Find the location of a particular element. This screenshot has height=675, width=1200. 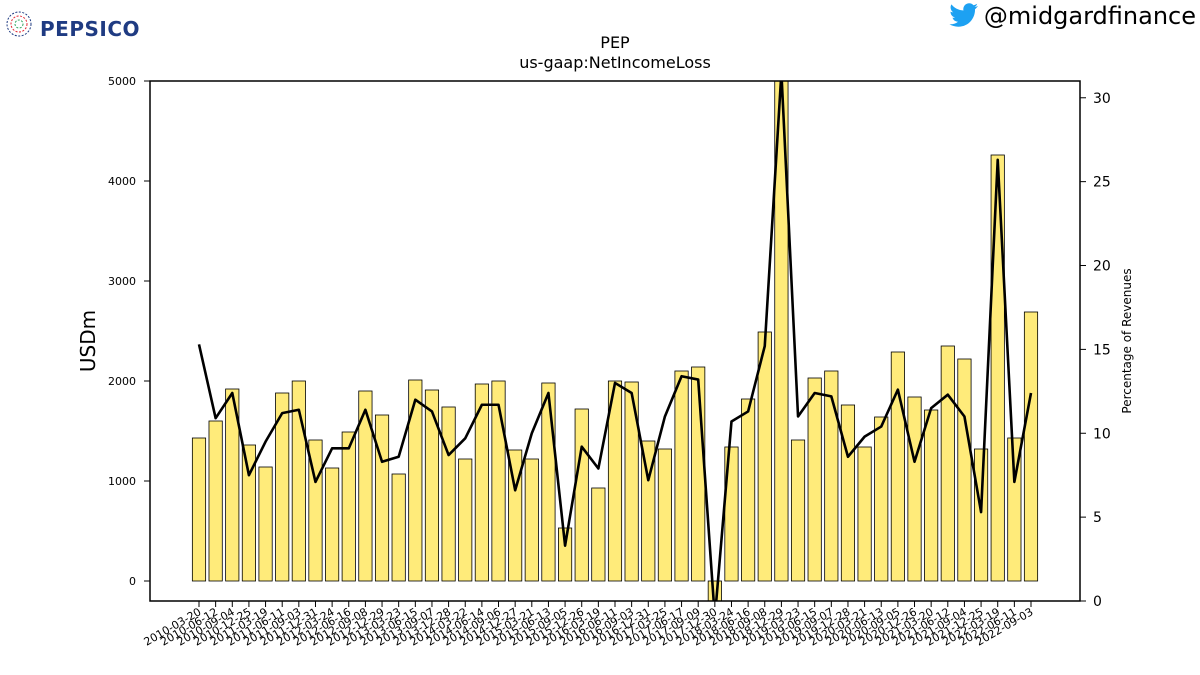

y2-tick-label: 0 is located at coordinates (1097, 602).